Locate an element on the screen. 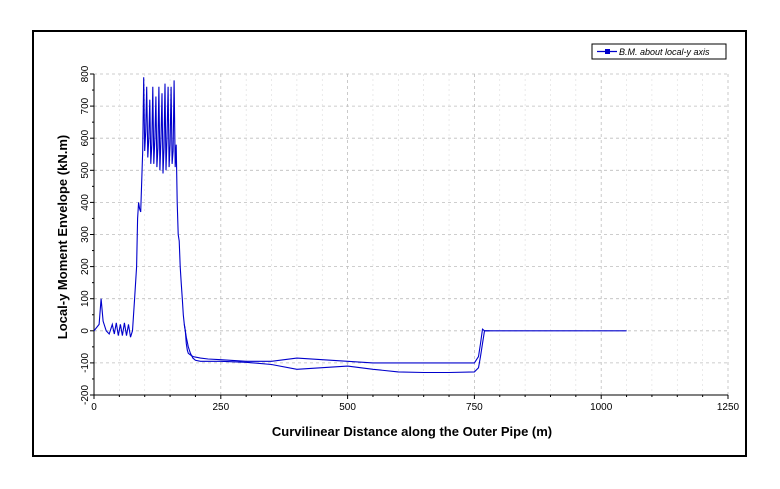  x-tick-label: 0 is located at coordinates (94, 407).